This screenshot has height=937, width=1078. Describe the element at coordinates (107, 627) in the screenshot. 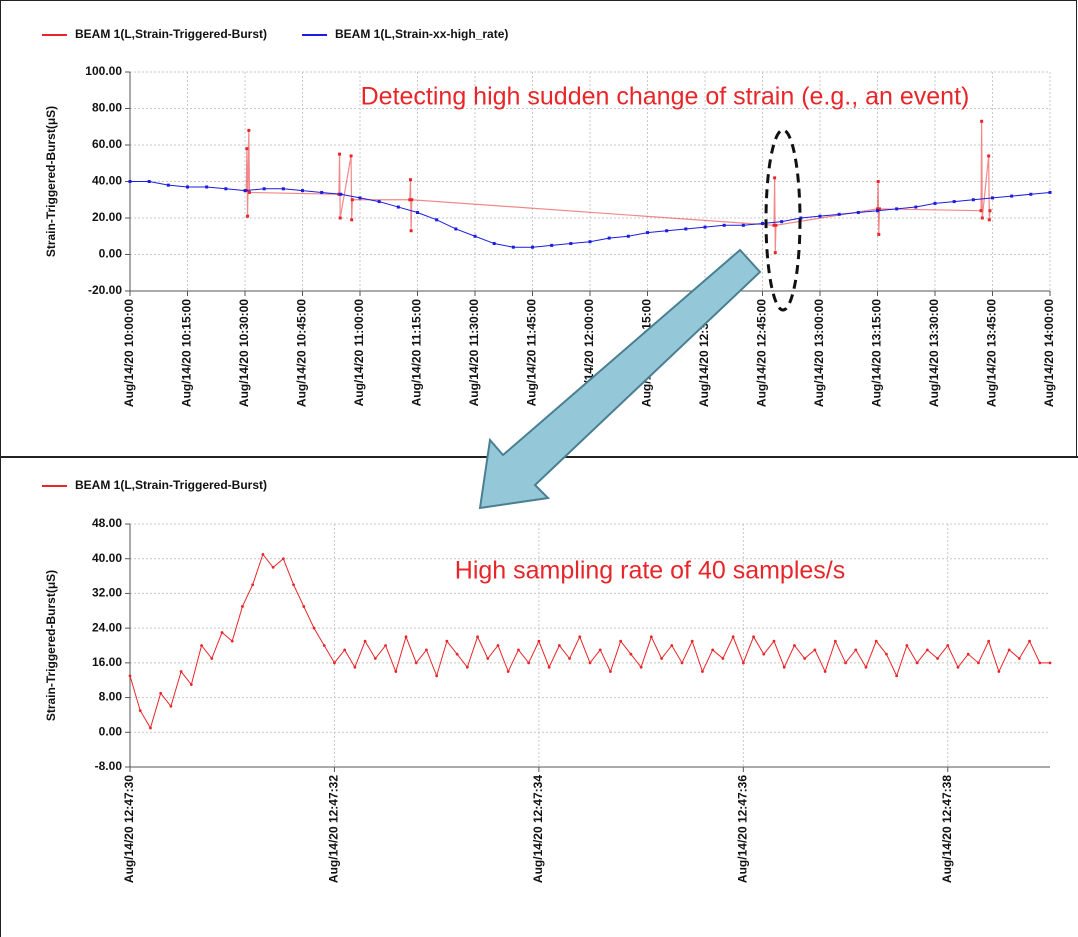

I see `y-tick-label: 24.00` at that location.